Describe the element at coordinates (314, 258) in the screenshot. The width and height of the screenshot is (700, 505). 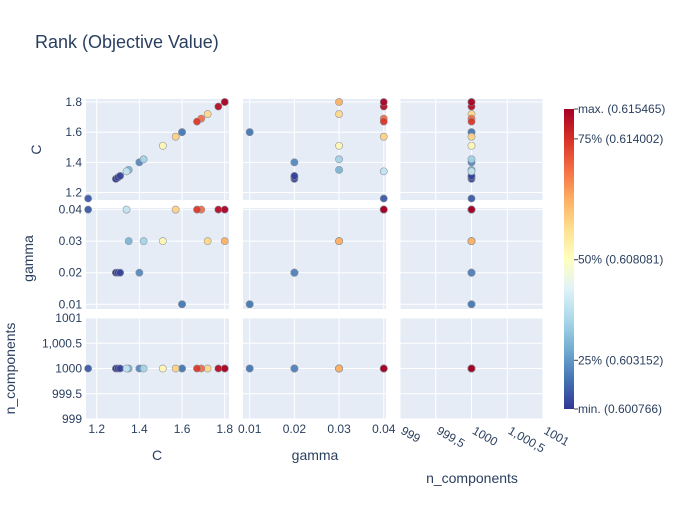
I see `panel-gamma-vs-gamma` at that location.